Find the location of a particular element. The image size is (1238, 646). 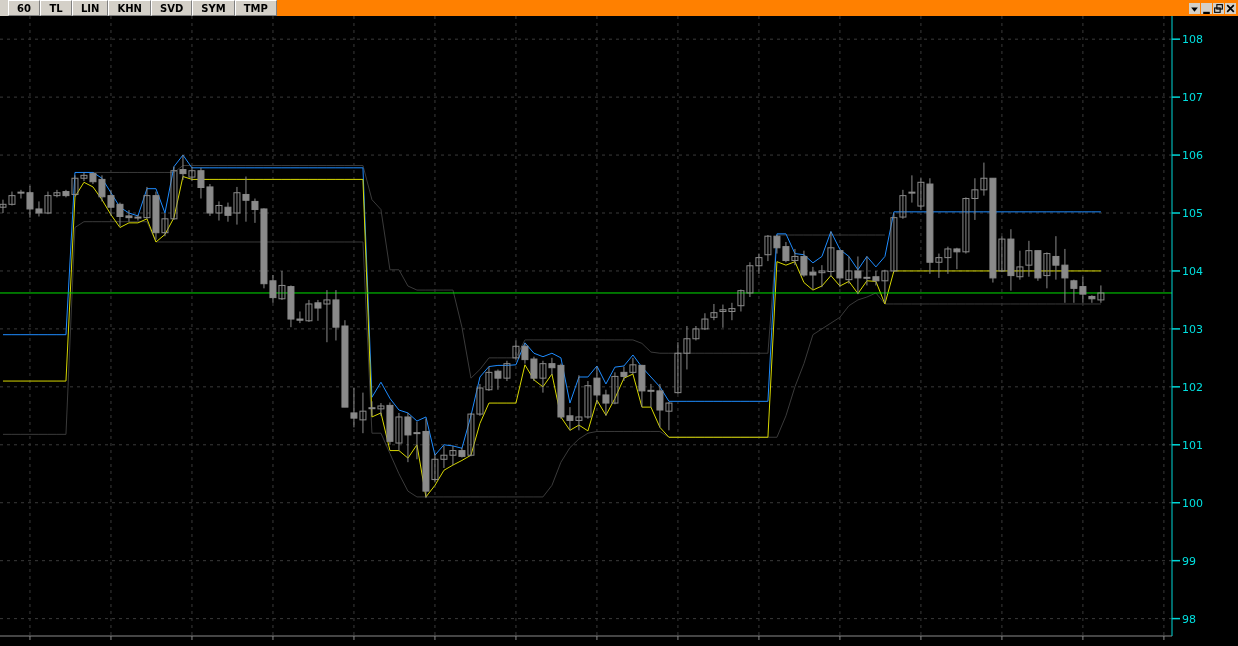

y-tick-label: 98 is located at coordinates (1189, 619).